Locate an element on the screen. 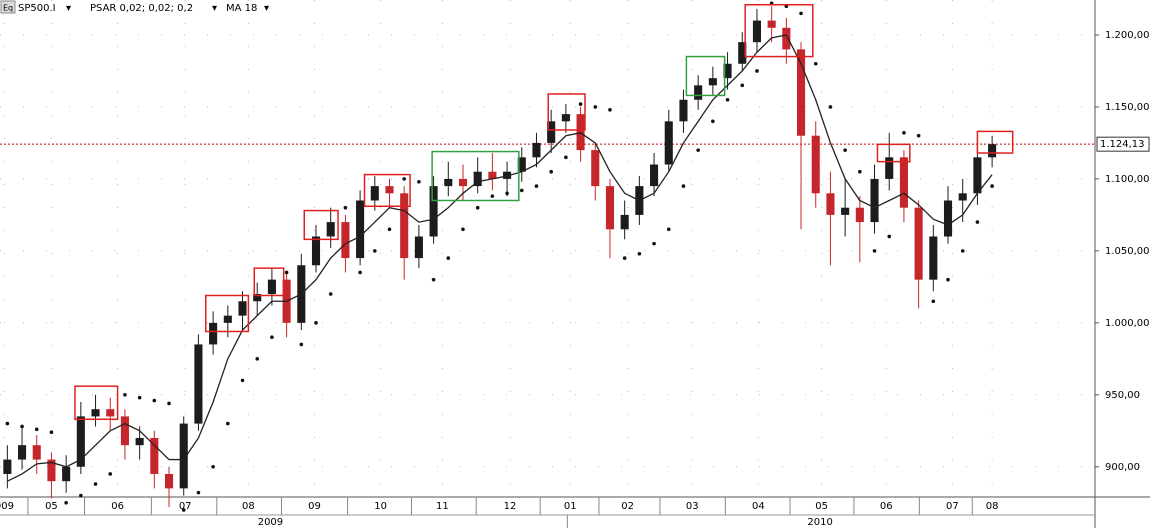  x-tick-label: 02 is located at coordinates (627, 506).